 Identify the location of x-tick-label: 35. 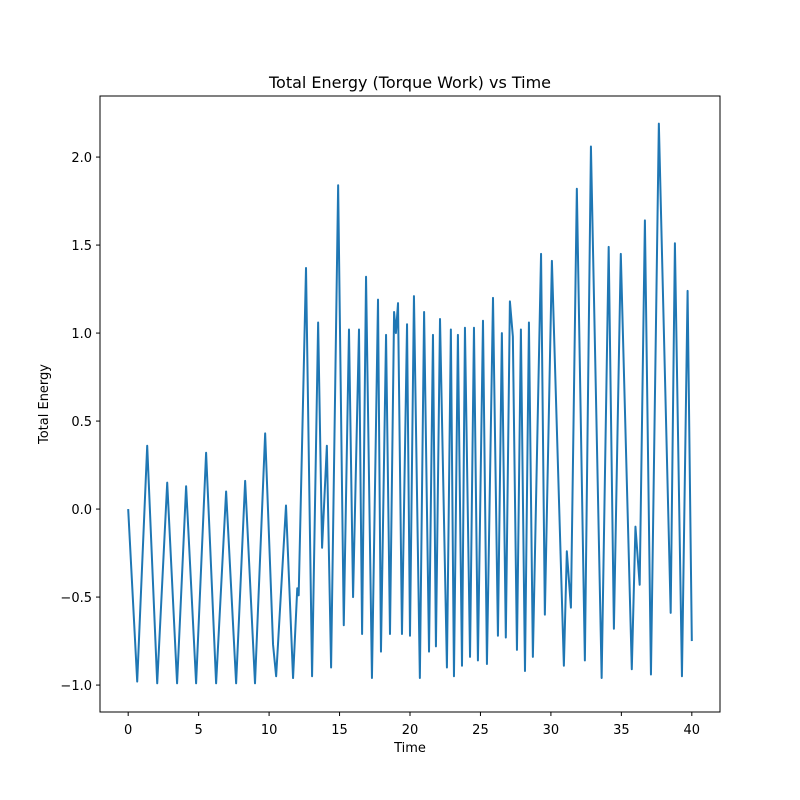
(621, 730).